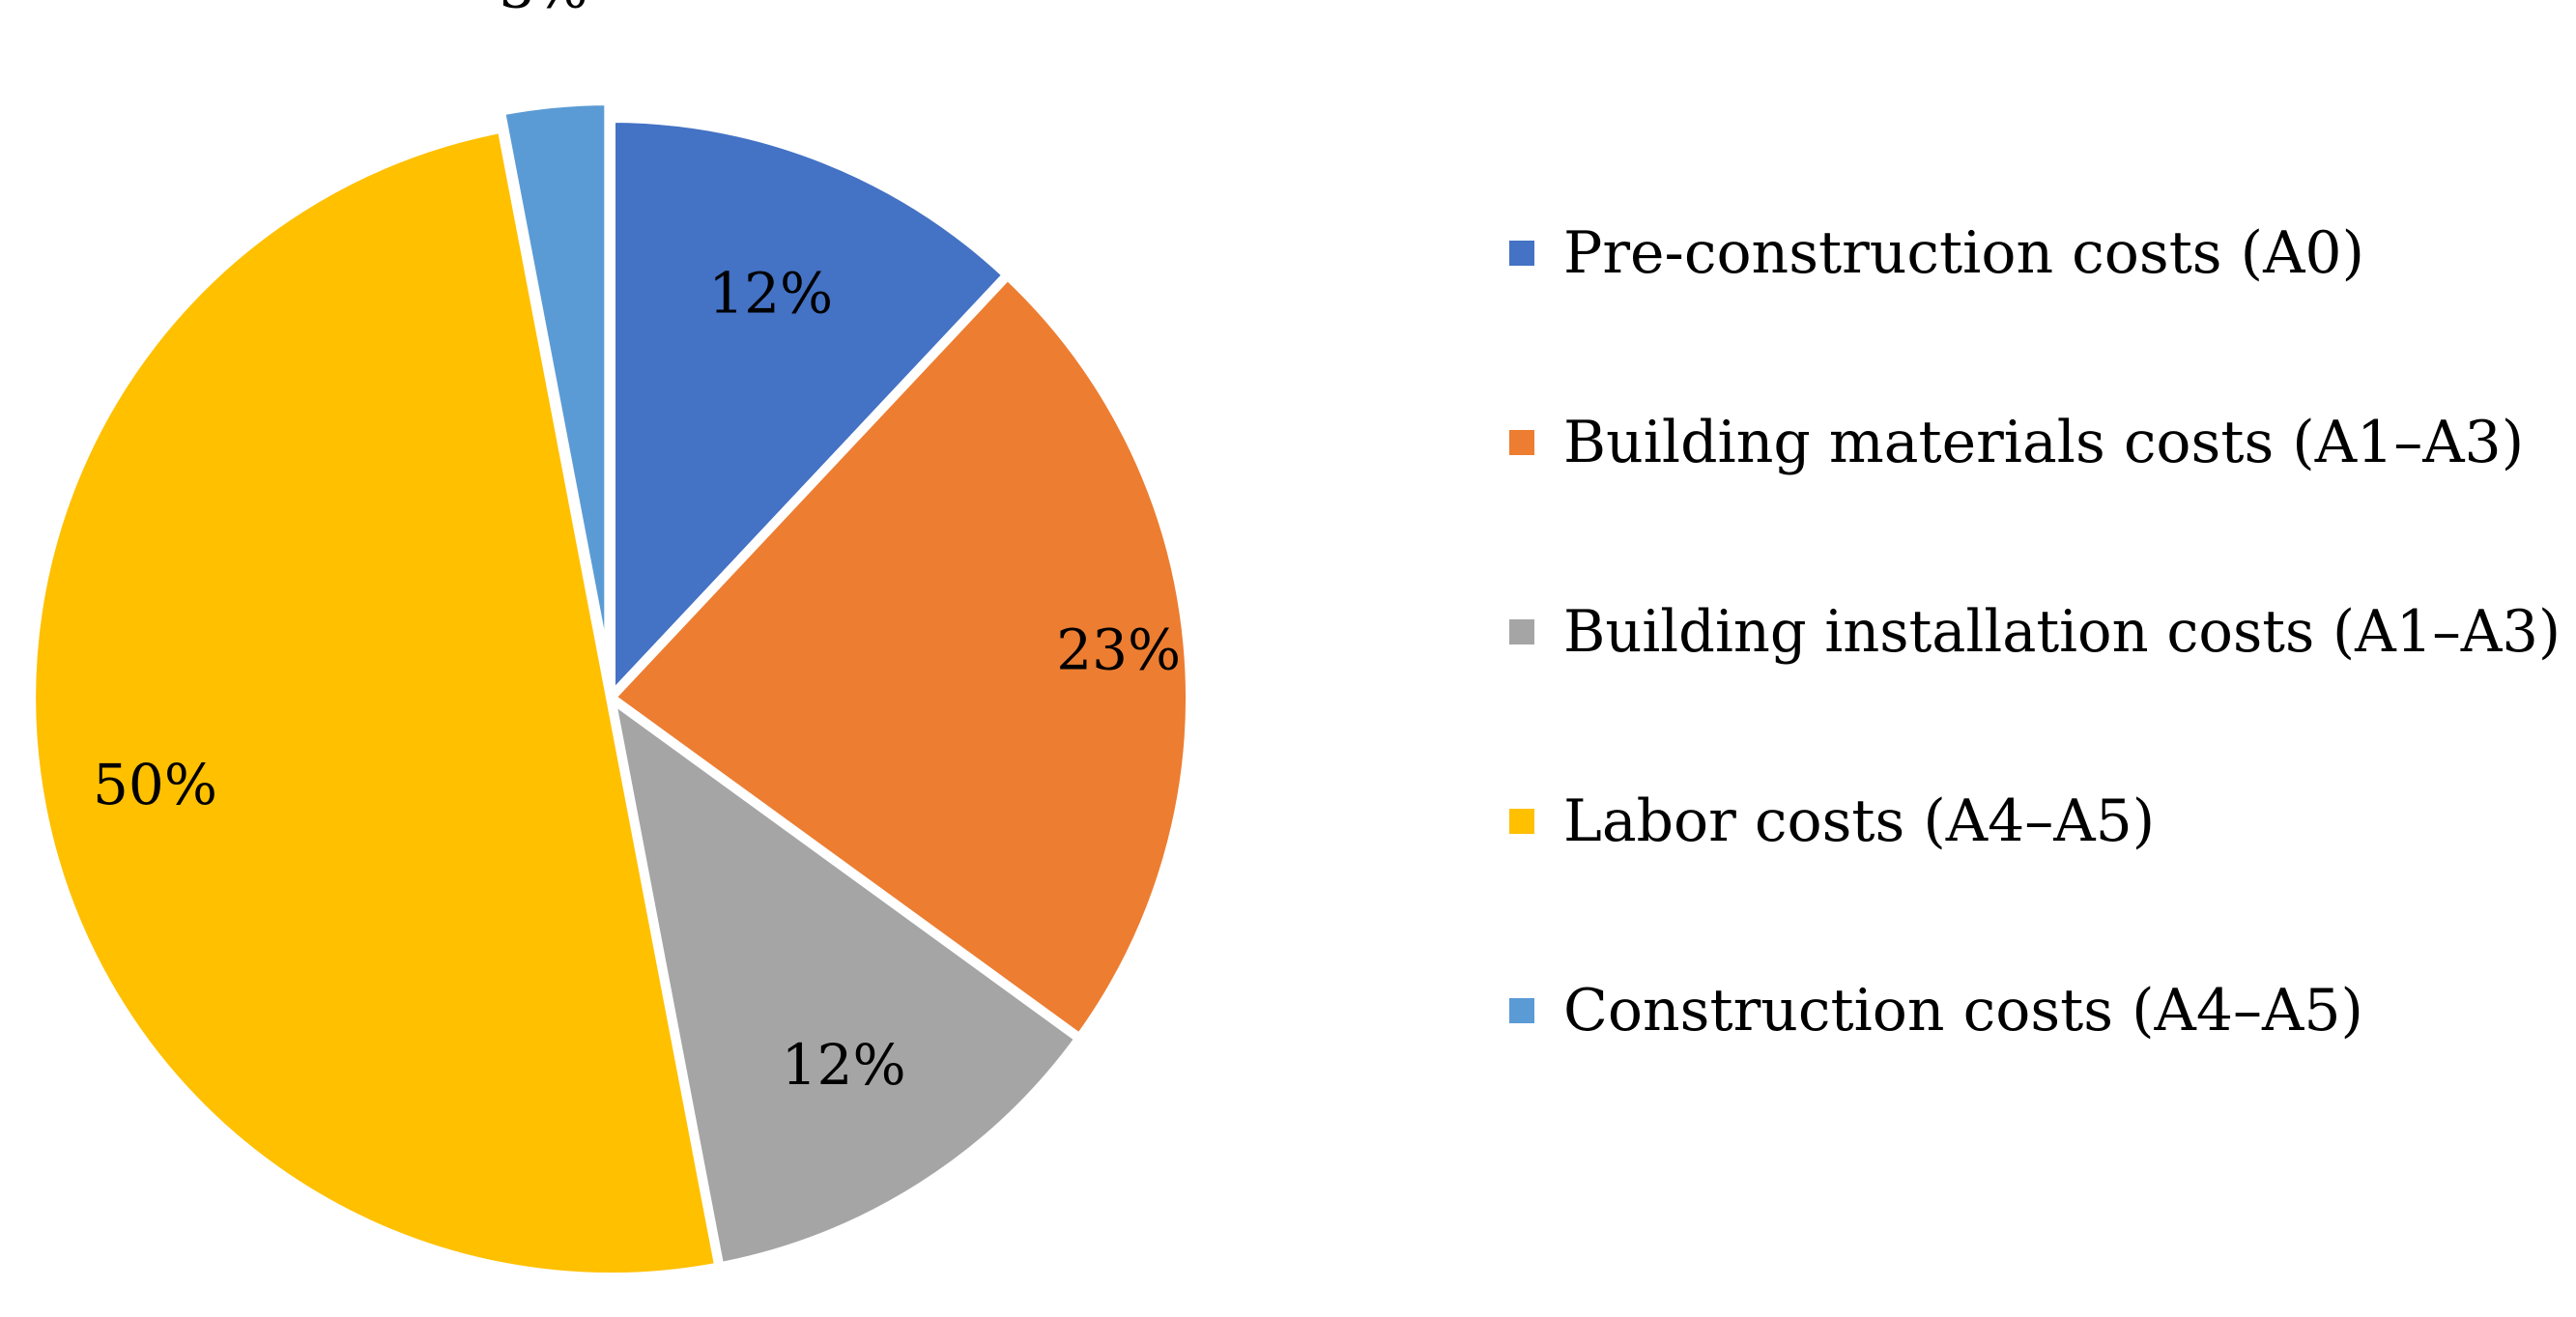 The image size is (2576, 1317). What do you see at coordinates (155, 784) in the screenshot?
I see `data-label-4: 50%` at bounding box center [155, 784].